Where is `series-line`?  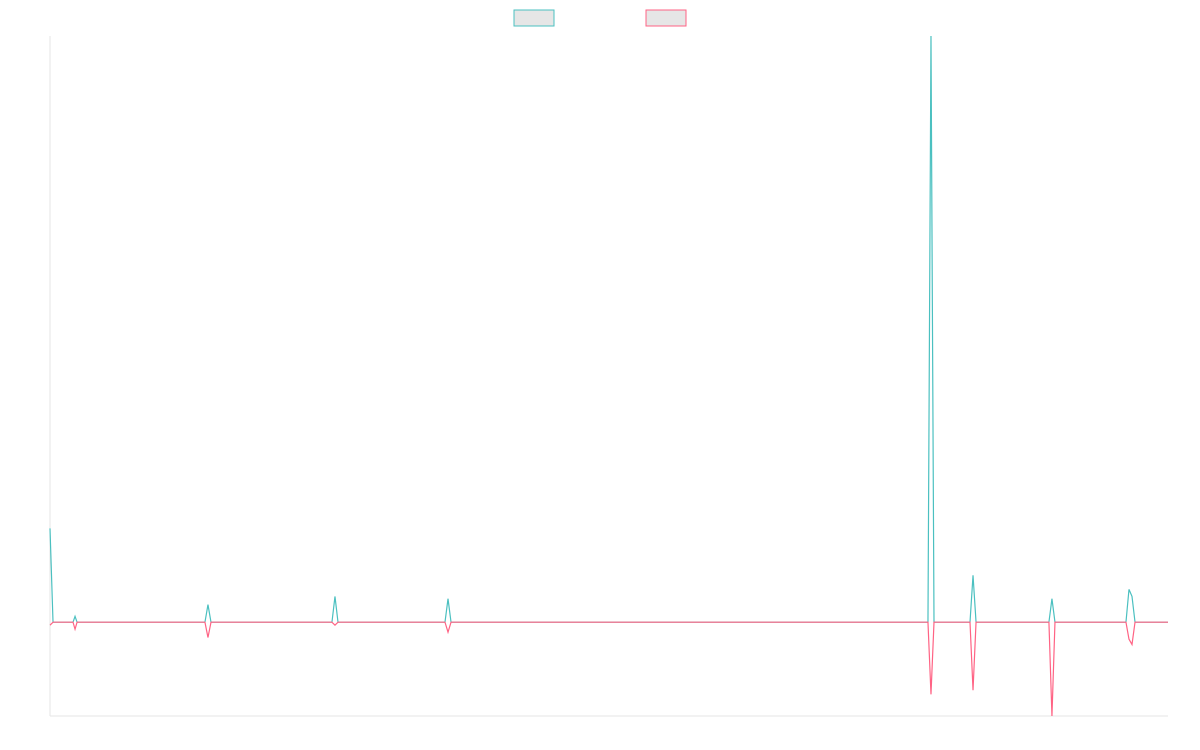
series-line is located at coordinates (608, 669).